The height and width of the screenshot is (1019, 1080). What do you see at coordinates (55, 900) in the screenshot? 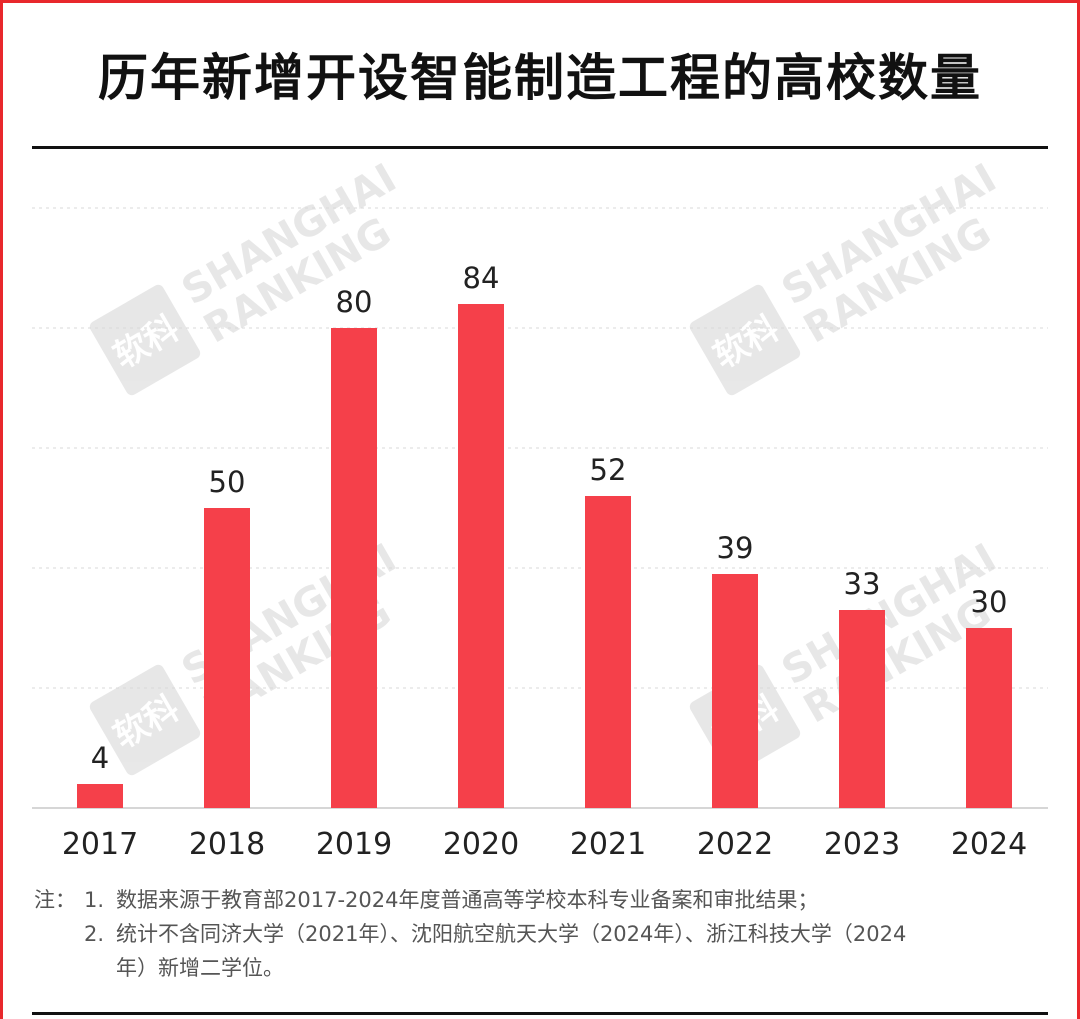
I see `footnote-lead: 注：` at bounding box center [55, 900].